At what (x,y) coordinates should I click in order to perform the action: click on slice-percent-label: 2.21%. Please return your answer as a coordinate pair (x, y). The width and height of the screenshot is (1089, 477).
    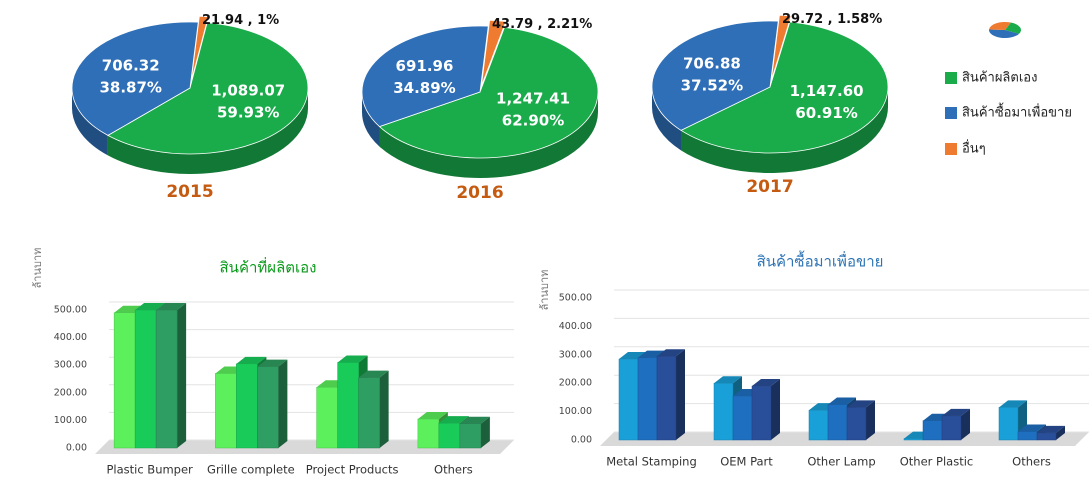
    Looking at the image, I should click on (569, 24).